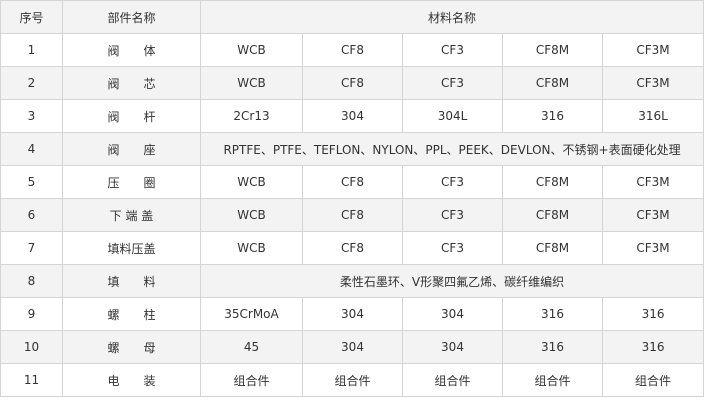 Image resolution: width=704 pixels, height=401 pixels. I want to click on table-row: 10 螺 母 45 304 304 316 316, so click(352, 347).